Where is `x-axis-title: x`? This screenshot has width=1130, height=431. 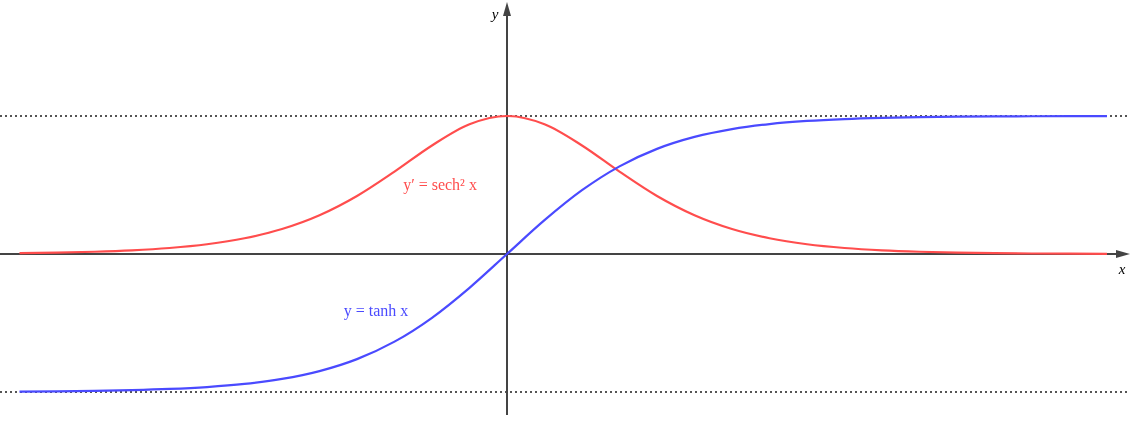
x-axis-title: x is located at coordinates (1121, 269).